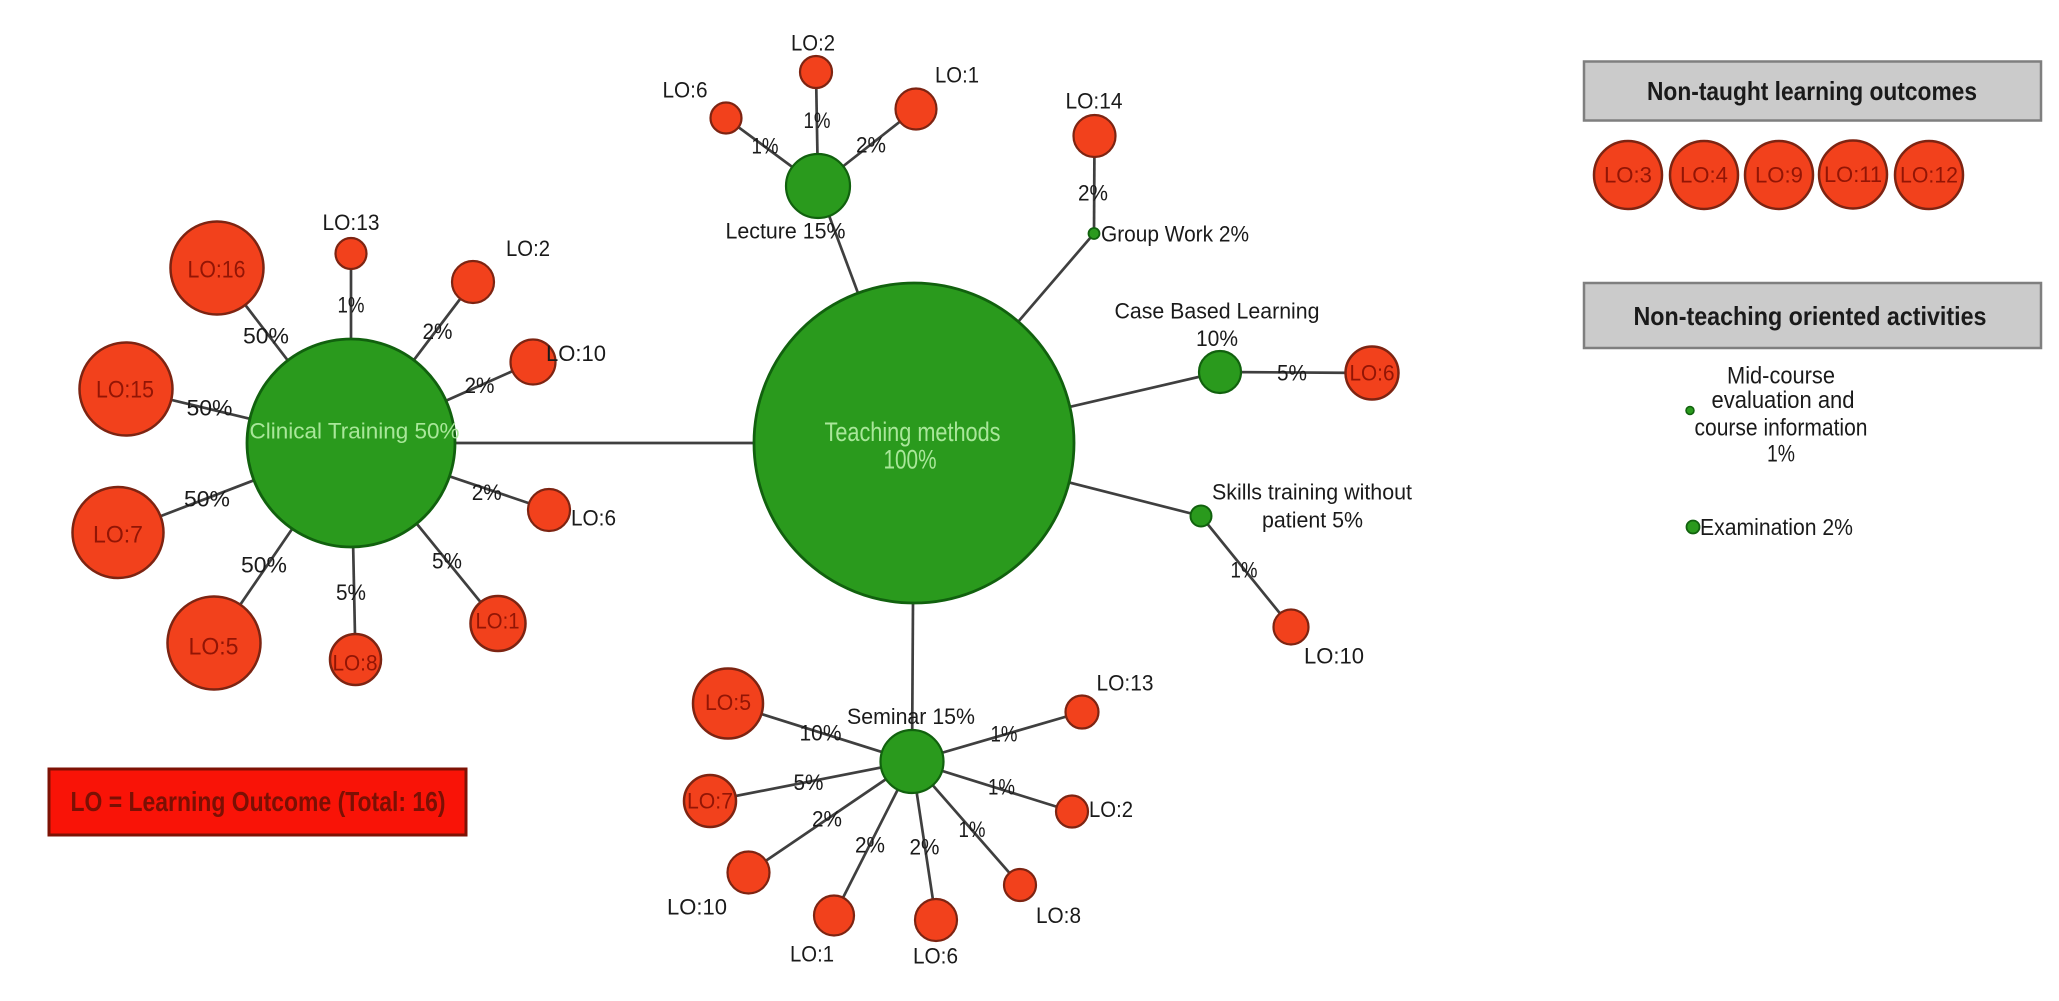 The height and width of the screenshot is (1001, 2059). What do you see at coordinates (1312, 492) in the screenshot?
I see `svg-text: Skills training without` at bounding box center [1312, 492].